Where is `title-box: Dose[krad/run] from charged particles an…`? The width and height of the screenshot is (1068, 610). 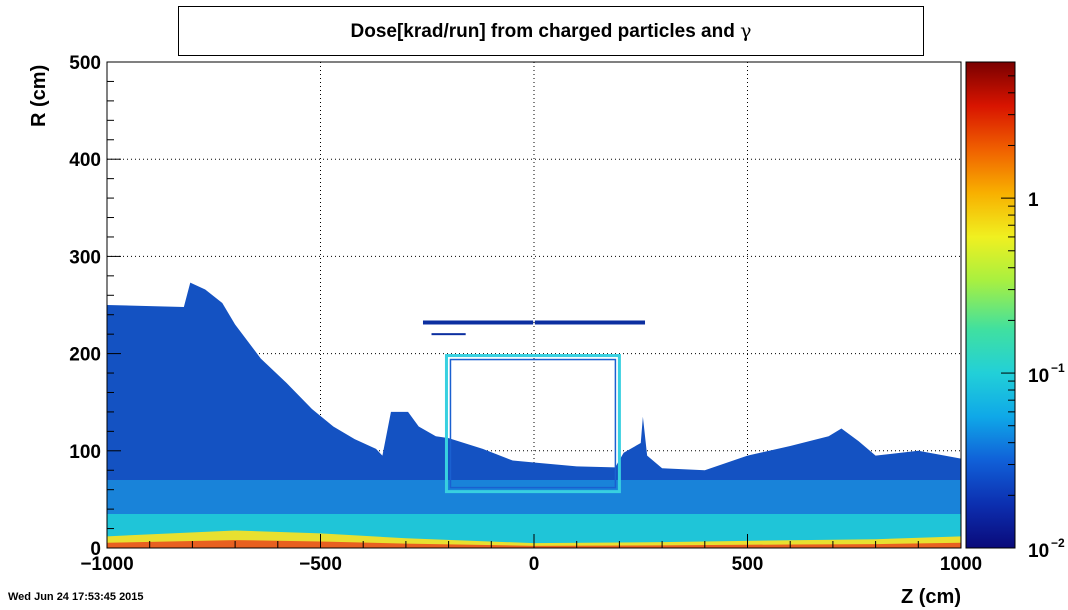
title-box: Dose[krad/run] from charged particles an… is located at coordinates (551, 31).